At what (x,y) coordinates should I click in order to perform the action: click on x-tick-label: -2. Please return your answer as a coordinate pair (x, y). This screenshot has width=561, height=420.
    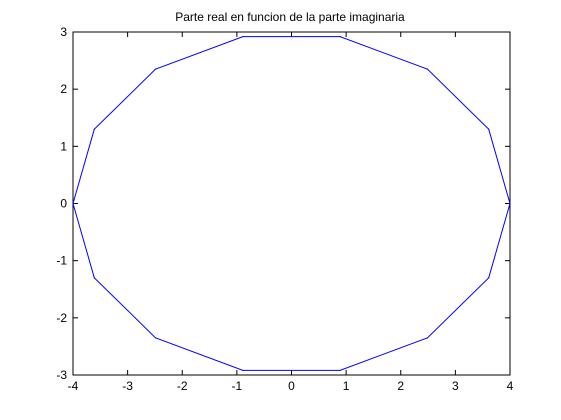
    Looking at the image, I should click on (182, 386).